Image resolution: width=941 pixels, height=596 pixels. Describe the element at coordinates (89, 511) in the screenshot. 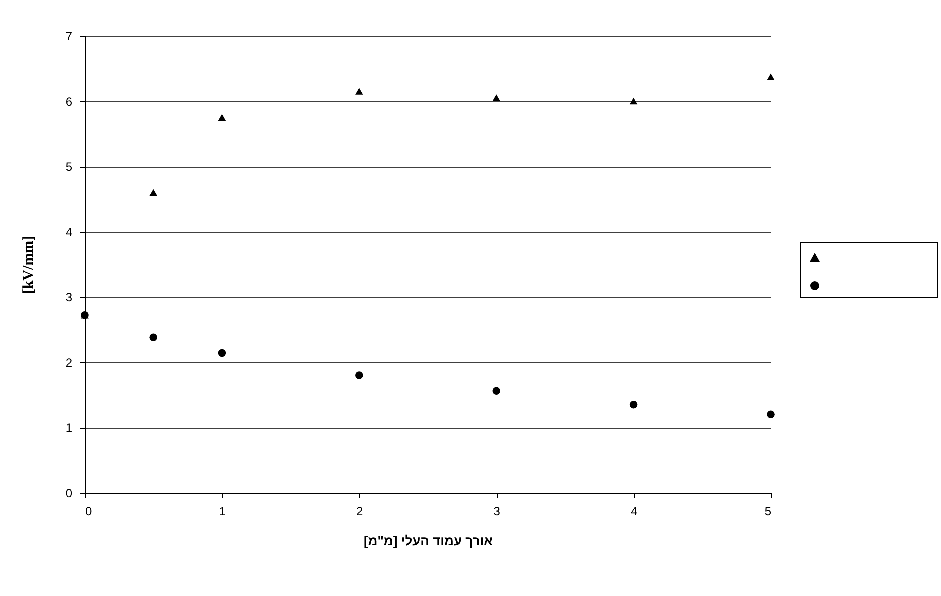

I see `x-tick-label: 0` at that location.